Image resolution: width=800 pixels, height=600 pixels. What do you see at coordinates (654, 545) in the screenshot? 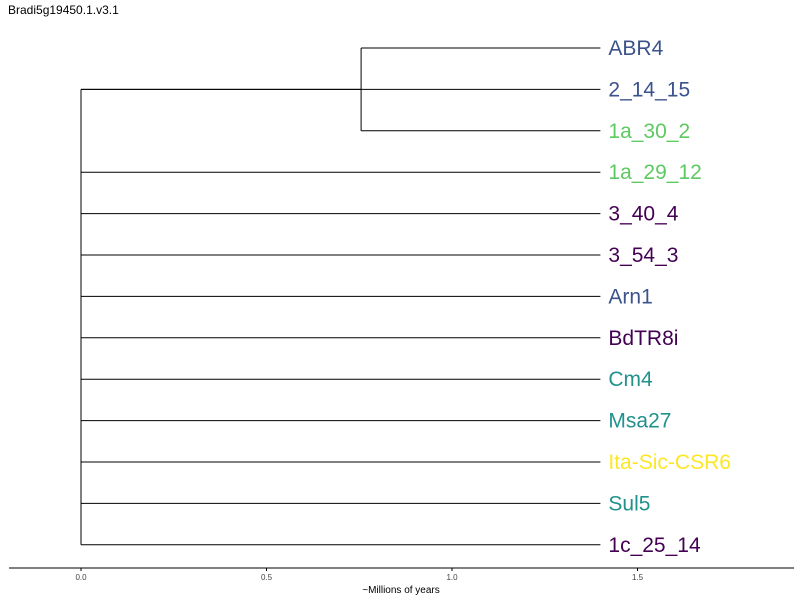
I see `leaf-label-1c_25_14: 1c_25_14` at bounding box center [654, 545].